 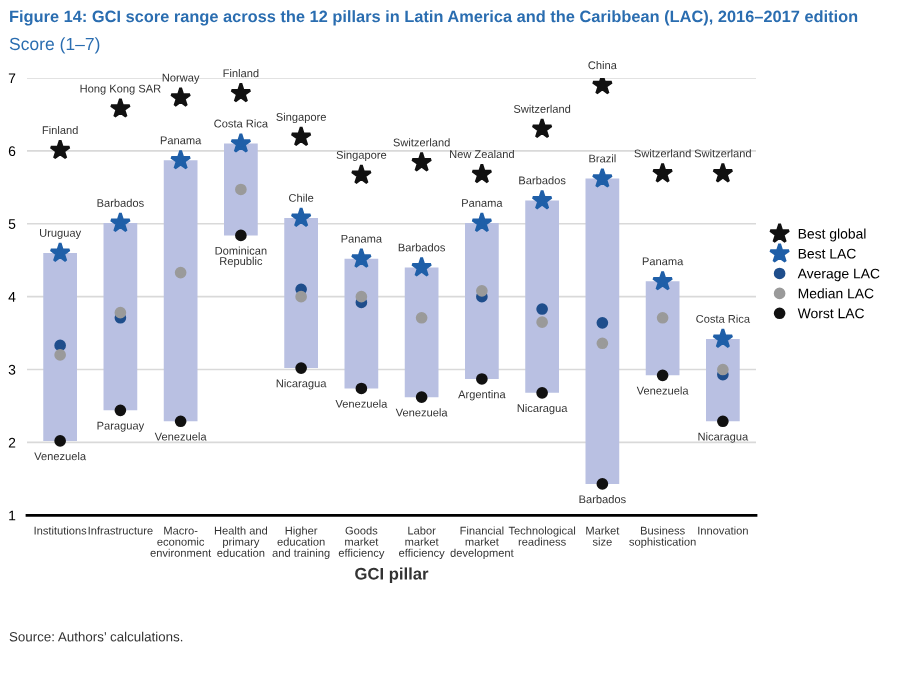 What do you see at coordinates (434, 18) in the screenshot?
I see `chart-title: Figure 14: GCI score range across the 12 pillars in Latin America and the Caribbean (LAC), 2016–2017 edition` at bounding box center [434, 18].